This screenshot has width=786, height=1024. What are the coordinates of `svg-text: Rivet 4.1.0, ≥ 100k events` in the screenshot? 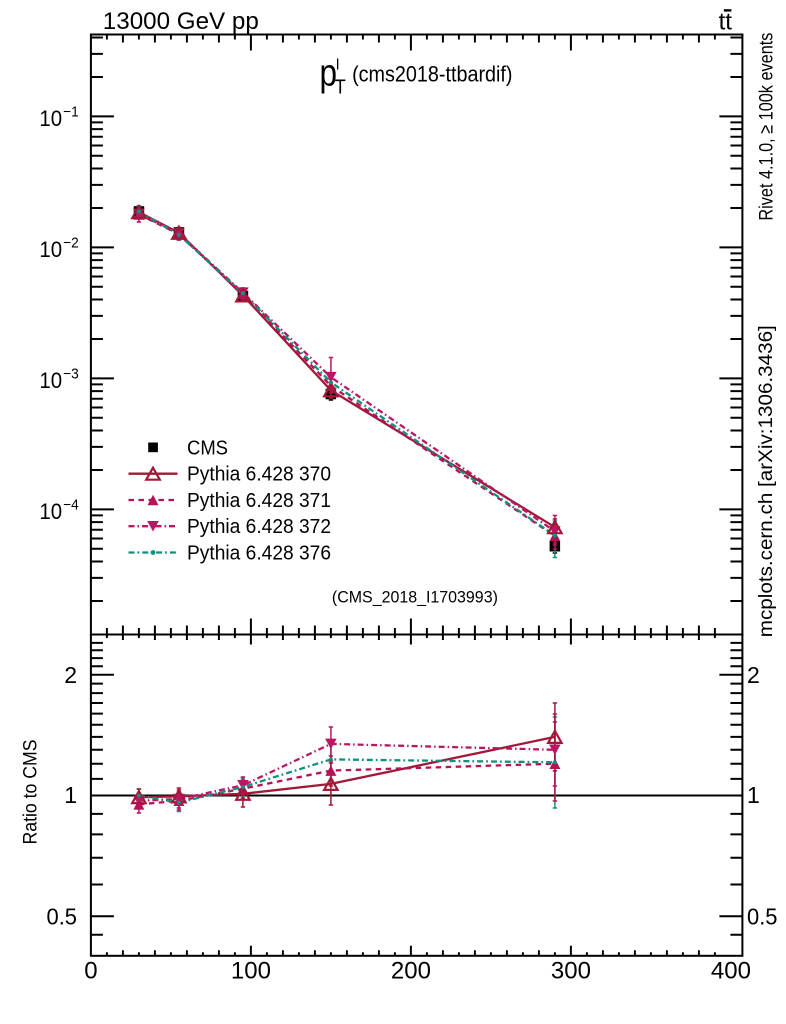 It's located at (766, 126).